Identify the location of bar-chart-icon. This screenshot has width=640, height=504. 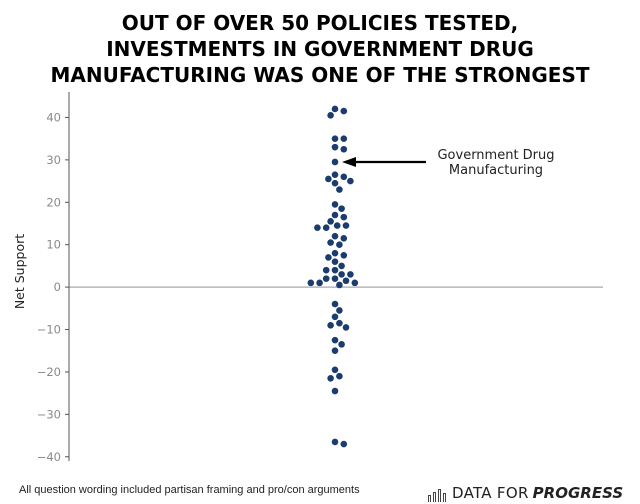
(437, 495).